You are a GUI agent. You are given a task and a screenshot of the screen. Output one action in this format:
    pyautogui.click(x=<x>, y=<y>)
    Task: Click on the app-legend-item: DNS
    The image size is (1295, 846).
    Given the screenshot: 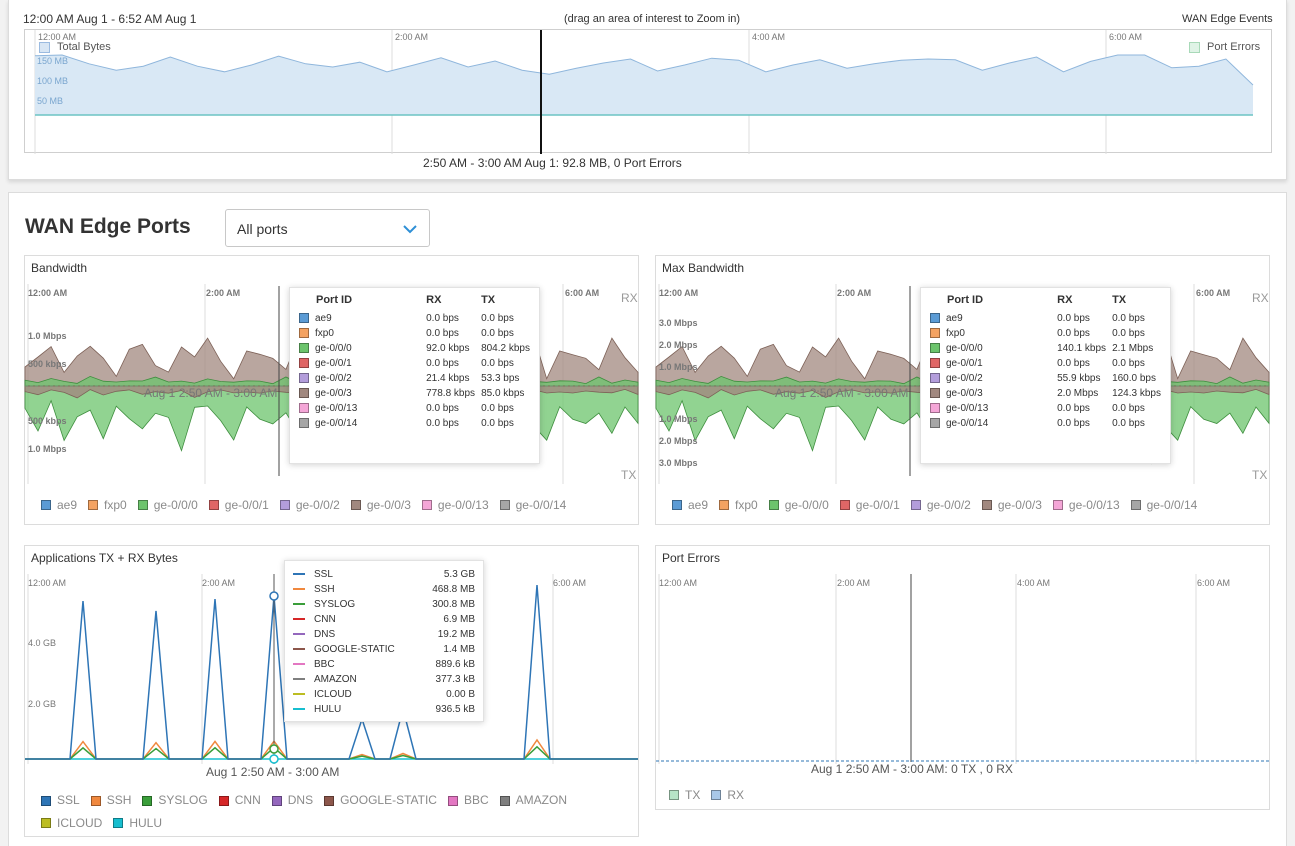 What is the action you would take?
    pyautogui.click(x=292, y=800)
    